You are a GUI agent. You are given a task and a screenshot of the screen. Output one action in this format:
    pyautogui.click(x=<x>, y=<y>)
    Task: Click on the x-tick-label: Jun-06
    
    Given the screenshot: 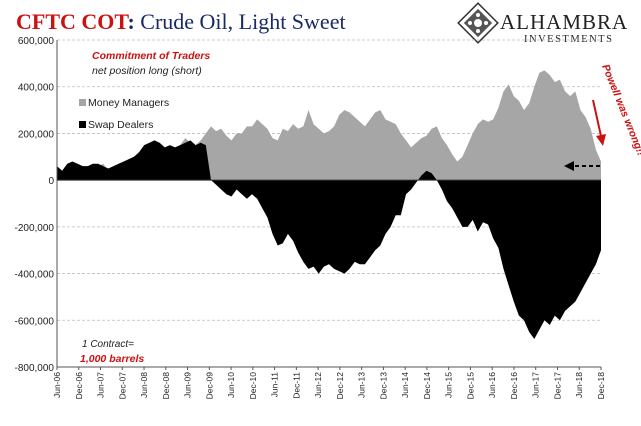 What is the action you would take?
    pyautogui.click(x=57, y=385)
    